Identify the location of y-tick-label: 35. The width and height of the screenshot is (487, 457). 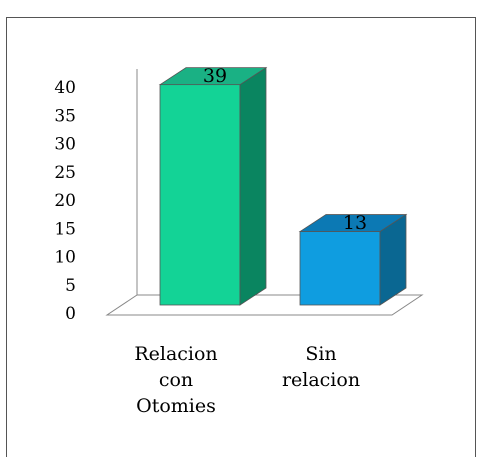
(65, 116).